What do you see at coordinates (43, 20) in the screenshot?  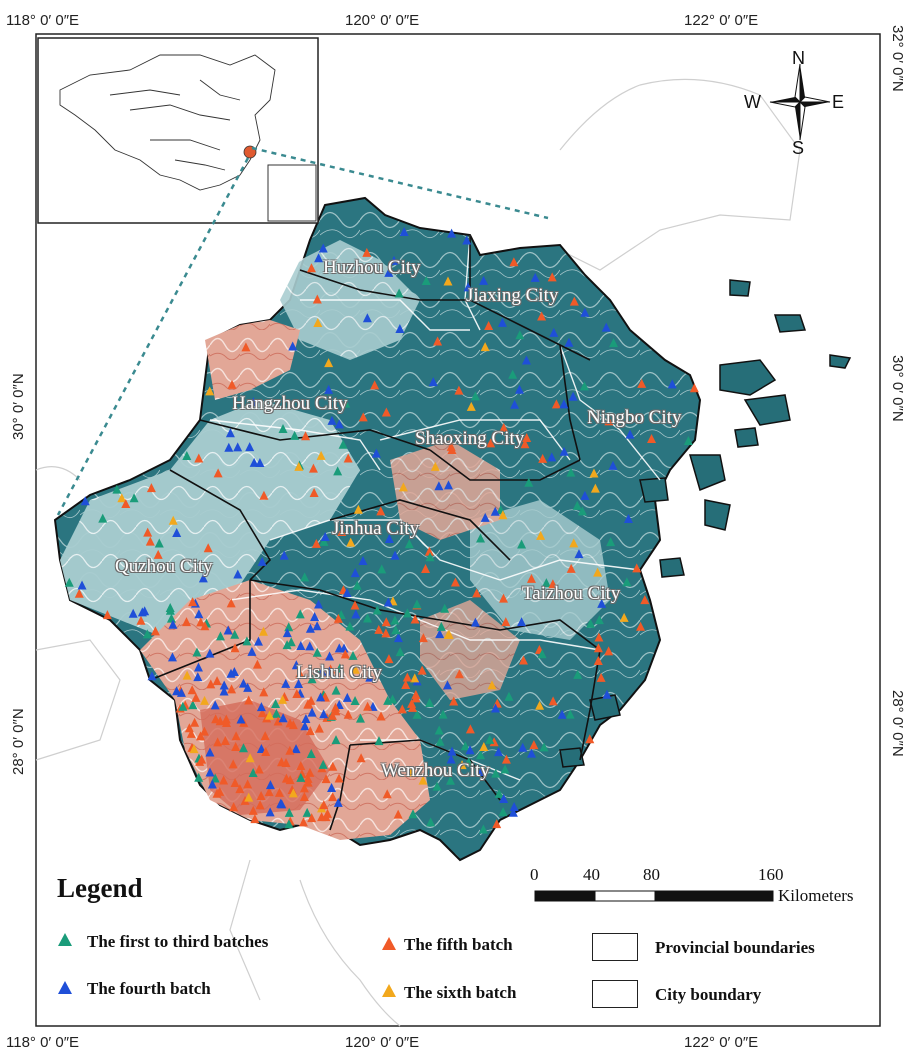 I see `coord-top-118: 118° 0′ 0″E` at bounding box center [43, 20].